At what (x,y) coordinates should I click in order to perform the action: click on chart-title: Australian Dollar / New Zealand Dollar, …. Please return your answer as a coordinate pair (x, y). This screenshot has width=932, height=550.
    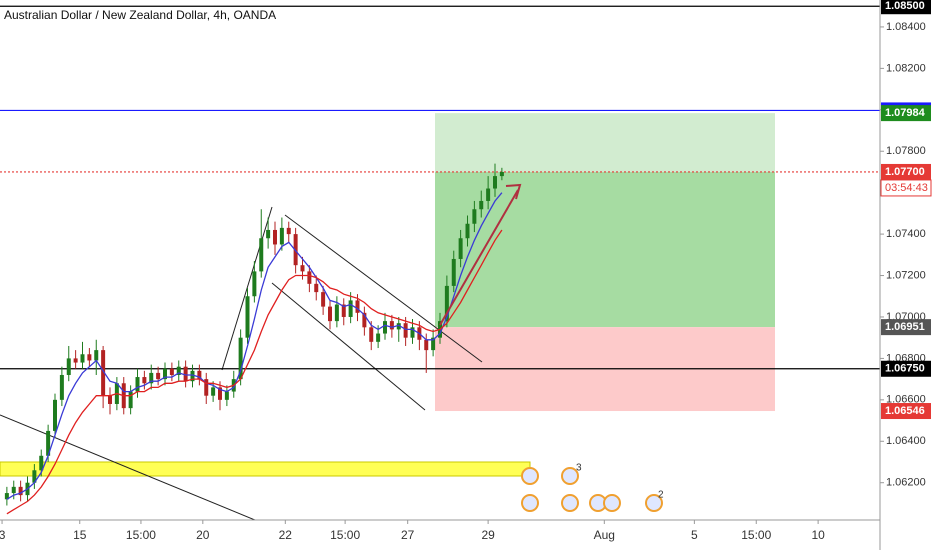
    Looking at the image, I should click on (140, 15).